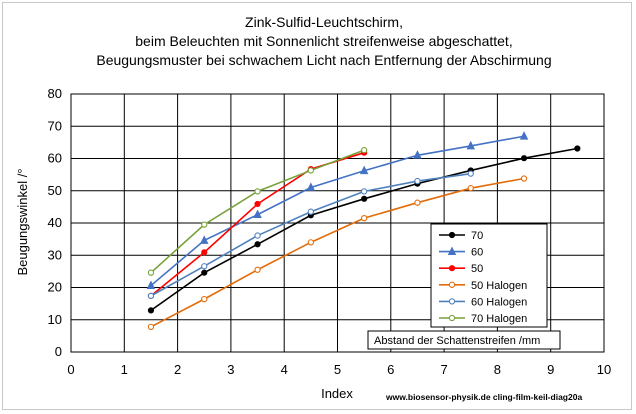 The width and height of the screenshot is (636, 414). Describe the element at coordinates (55, 158) in the screenshot. I see `y-tick-label: 60` at that location.